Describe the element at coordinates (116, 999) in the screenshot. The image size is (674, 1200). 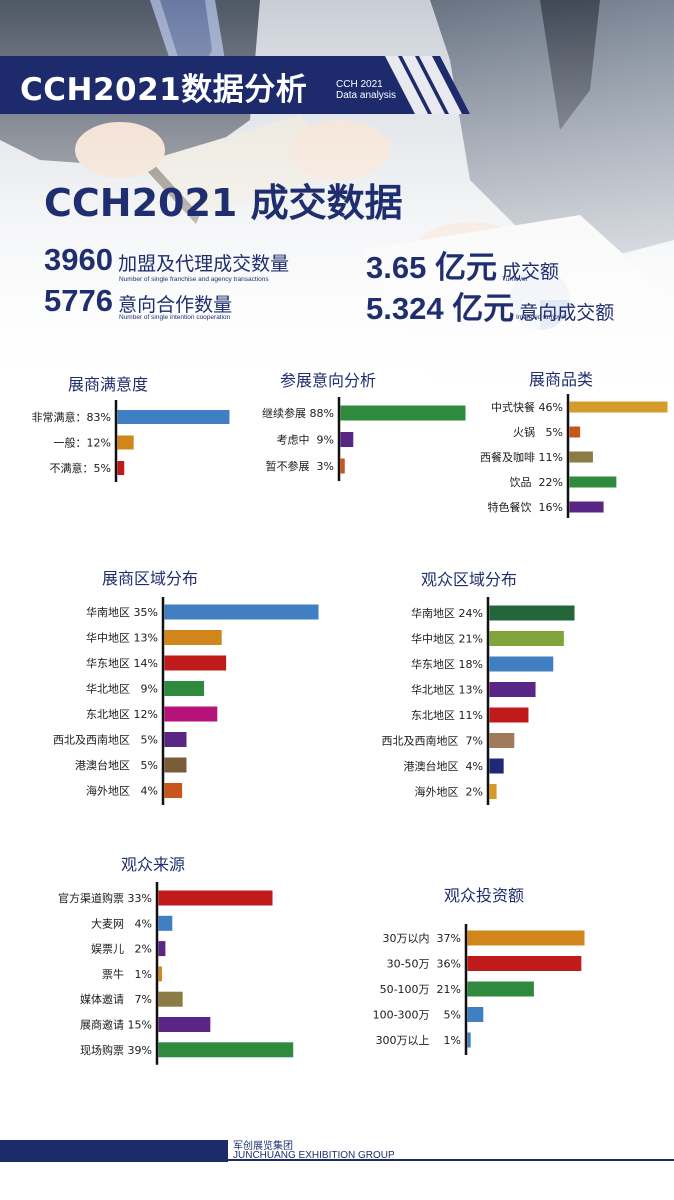
I see `chart-category-label: 媒体邀请 7%` at that location.